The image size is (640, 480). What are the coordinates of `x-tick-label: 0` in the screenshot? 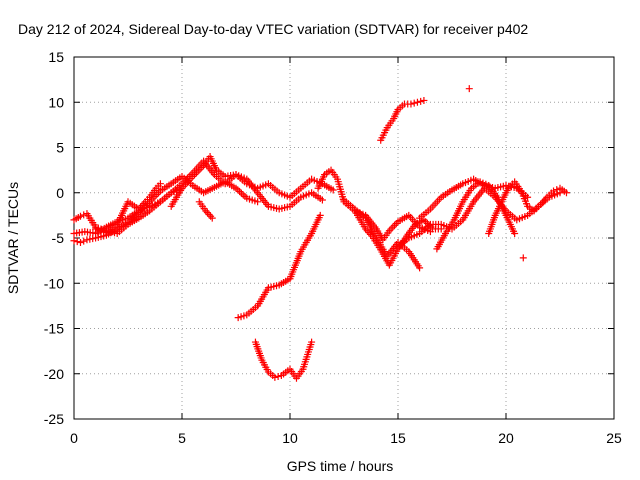 It's located at (74, 438).